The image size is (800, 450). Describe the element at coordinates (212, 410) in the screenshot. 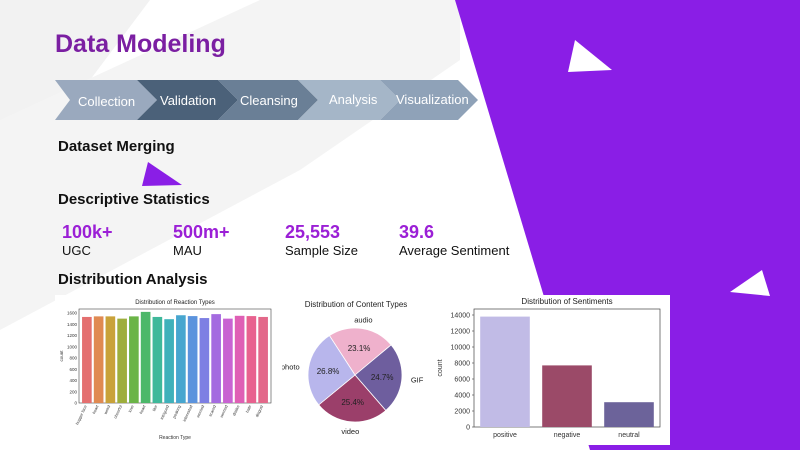

I see `x-tick-label: scared` at that location.